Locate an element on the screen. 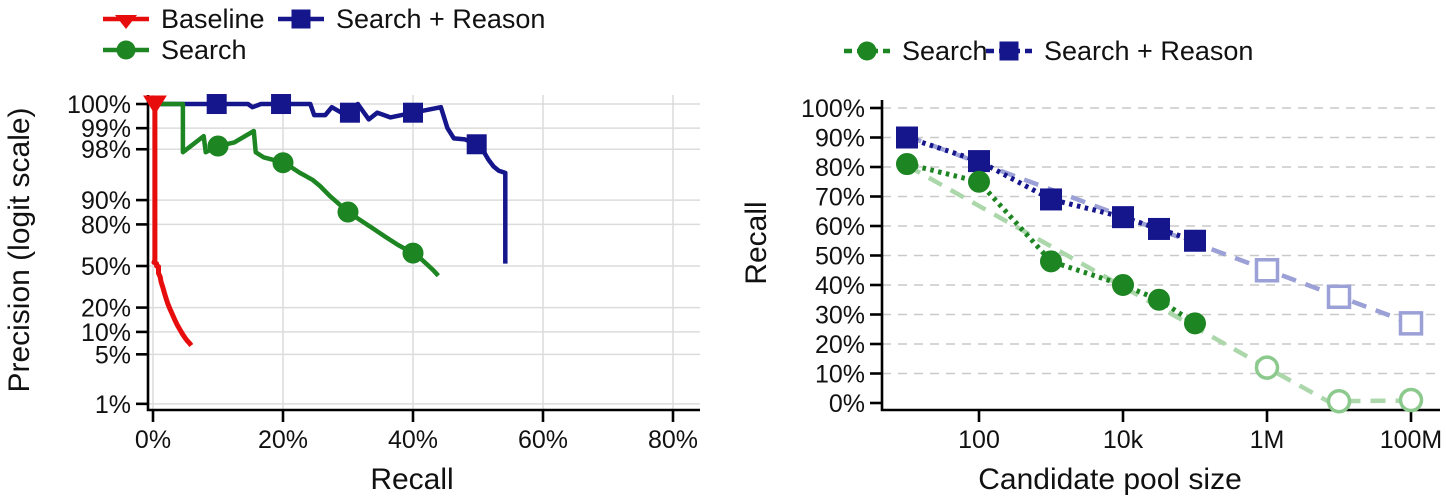 This screenshot has width=1446, height=500. pr-curve-x-tick-label: 0% is located at coordinates (153, 440).